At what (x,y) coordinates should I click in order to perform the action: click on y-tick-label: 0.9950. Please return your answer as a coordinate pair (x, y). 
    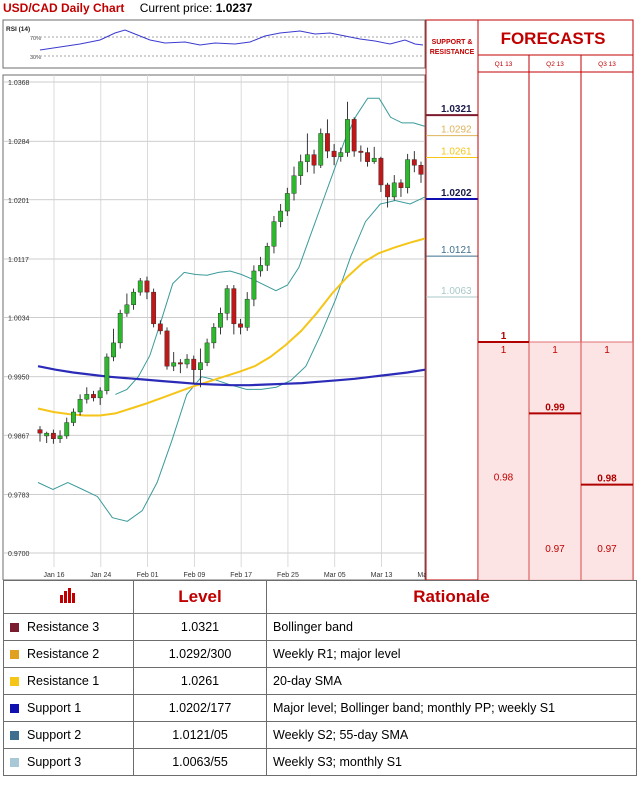
    Looking at the image, I should click on (19, 378).